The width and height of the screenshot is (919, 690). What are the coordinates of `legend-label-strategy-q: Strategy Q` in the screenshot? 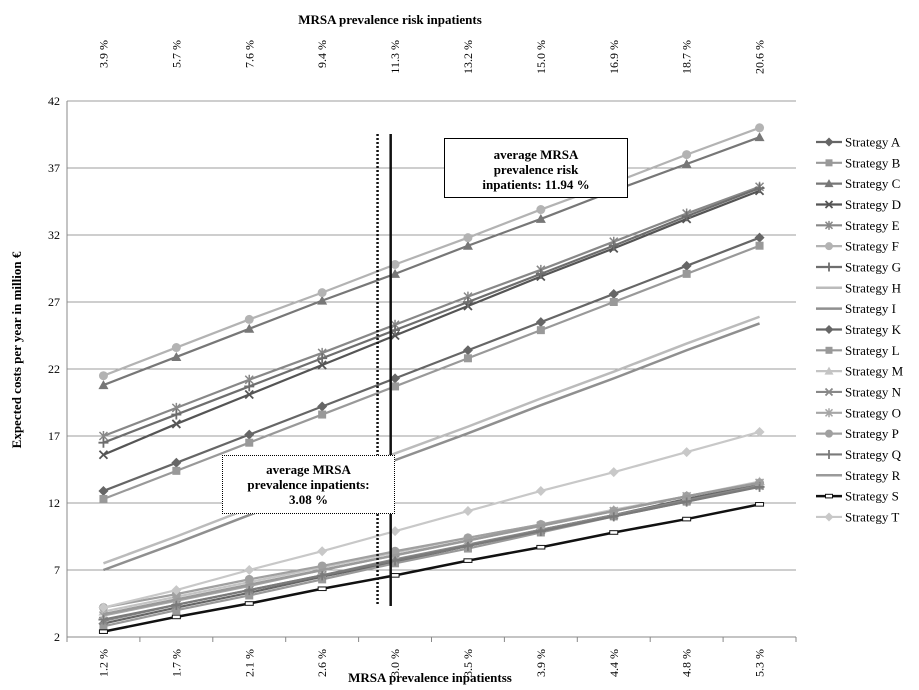 It's located at (873, 454).